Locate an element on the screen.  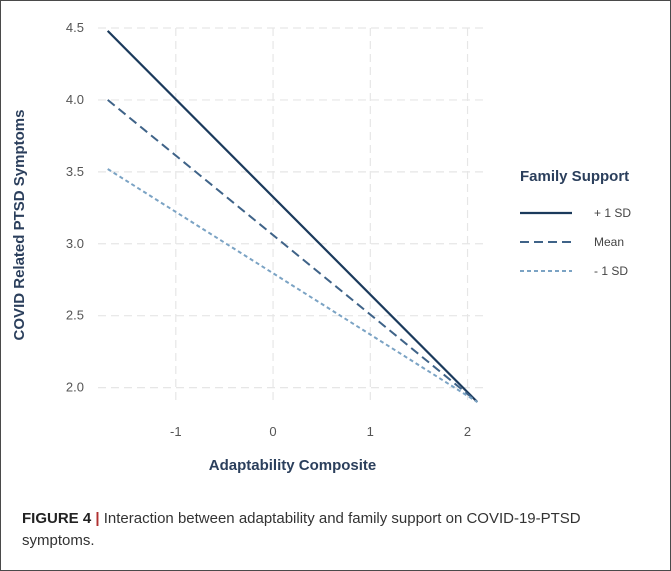
figure-label: FIGURE 4 is located at coordinates (57, 518).